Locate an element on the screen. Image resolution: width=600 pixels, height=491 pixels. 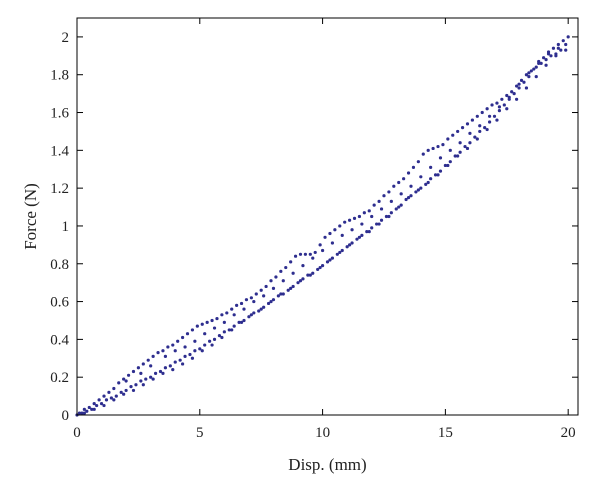
y-tick-label: 0.4 is located at coordinates (59, 340).